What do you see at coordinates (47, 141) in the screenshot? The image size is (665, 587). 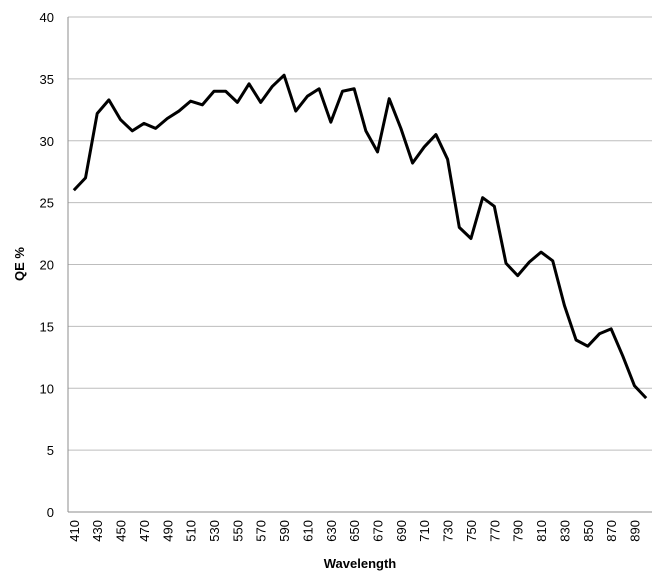 I see `y-tick-label: 30` at bounding box center [47, 141].